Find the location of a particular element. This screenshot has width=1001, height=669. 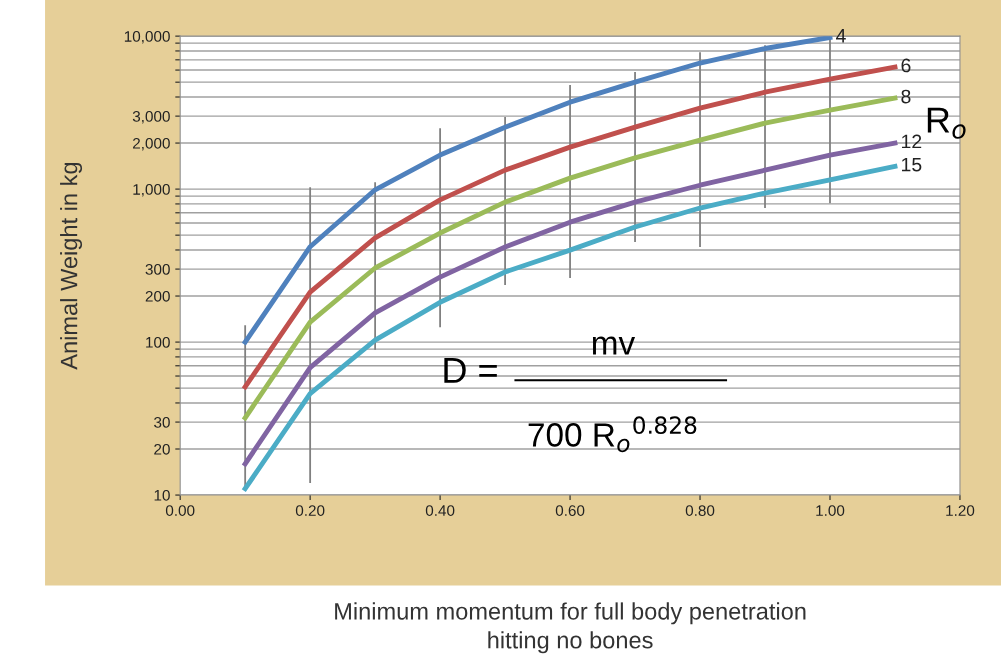

annotation: R$_{o}$ is located at coordinates (946, 123).